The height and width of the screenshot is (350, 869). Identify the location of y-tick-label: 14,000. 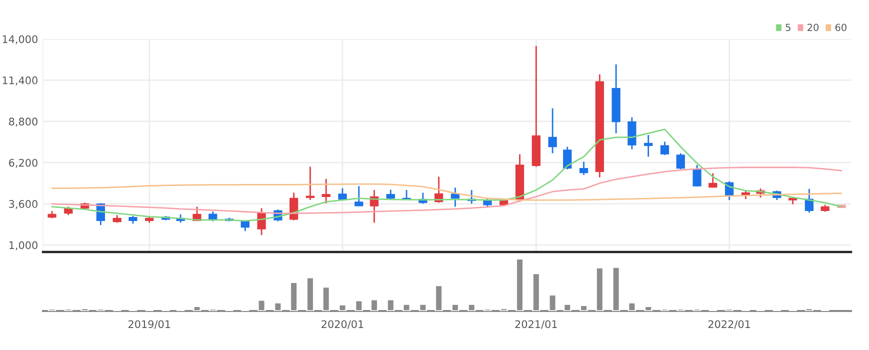
(20, 39).